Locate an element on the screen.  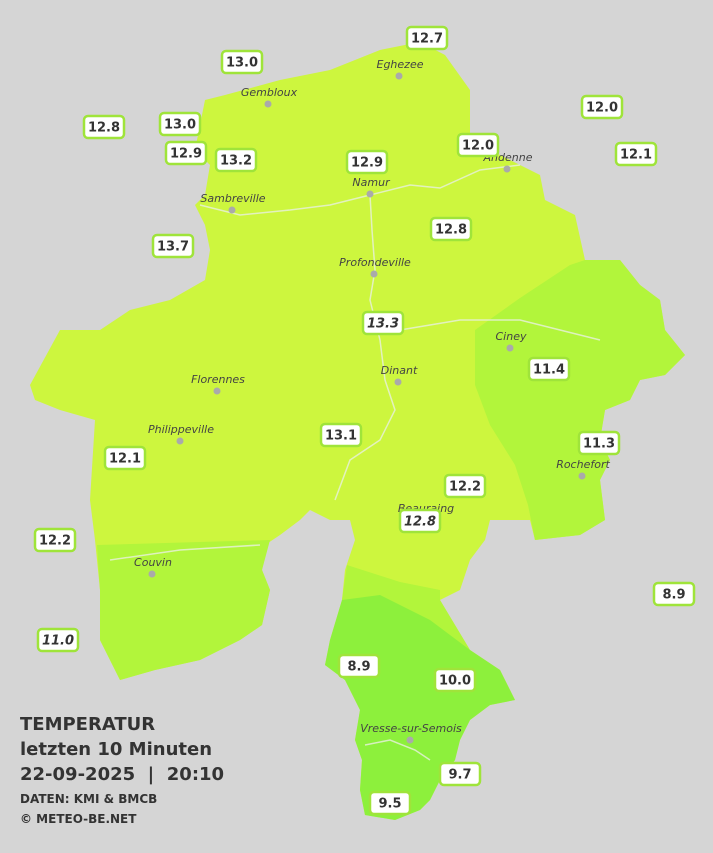
source: DATEN: KMI & BMCB is located at coordinates (88, 799).